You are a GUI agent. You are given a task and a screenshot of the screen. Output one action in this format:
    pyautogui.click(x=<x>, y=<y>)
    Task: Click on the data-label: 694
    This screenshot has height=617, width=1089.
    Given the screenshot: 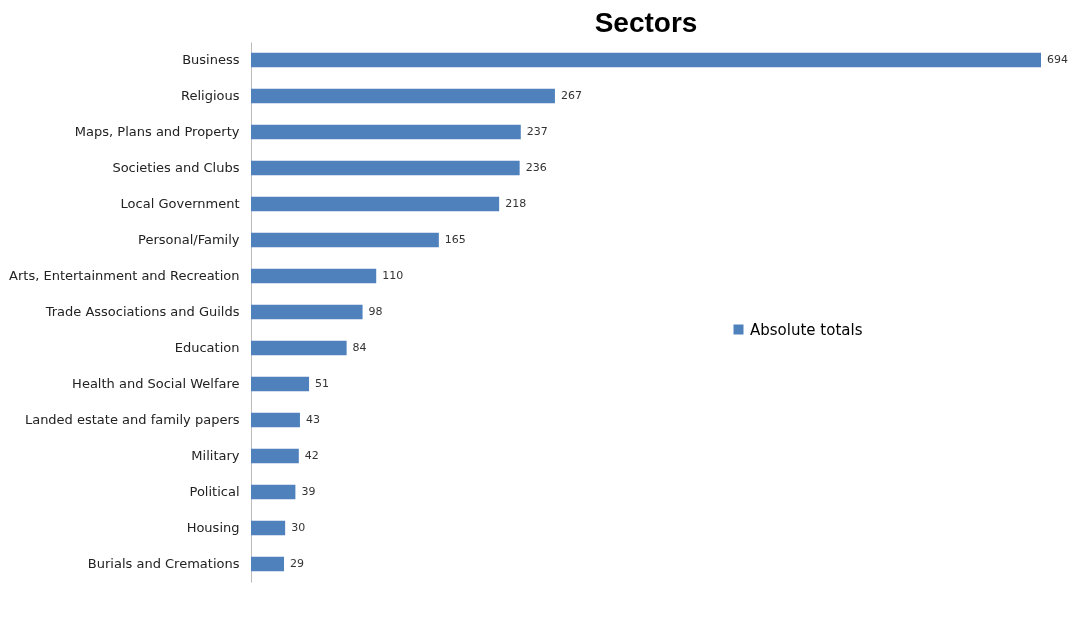 What is the action you would take?
    pyautogui.click(x=1057, y=59)
    